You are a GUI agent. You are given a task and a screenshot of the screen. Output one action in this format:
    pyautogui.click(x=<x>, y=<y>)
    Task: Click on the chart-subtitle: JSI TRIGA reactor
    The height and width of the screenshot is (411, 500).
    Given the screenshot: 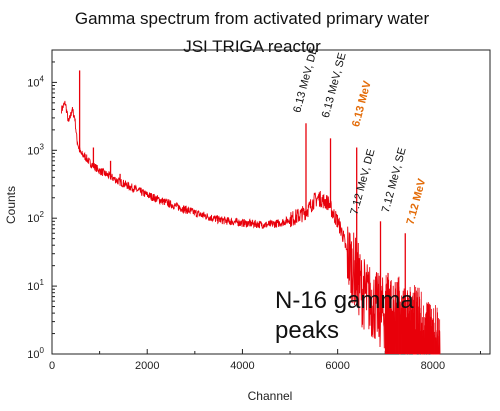 What is the action you would take?
    pyautogui.click(x=252, y=46)
    